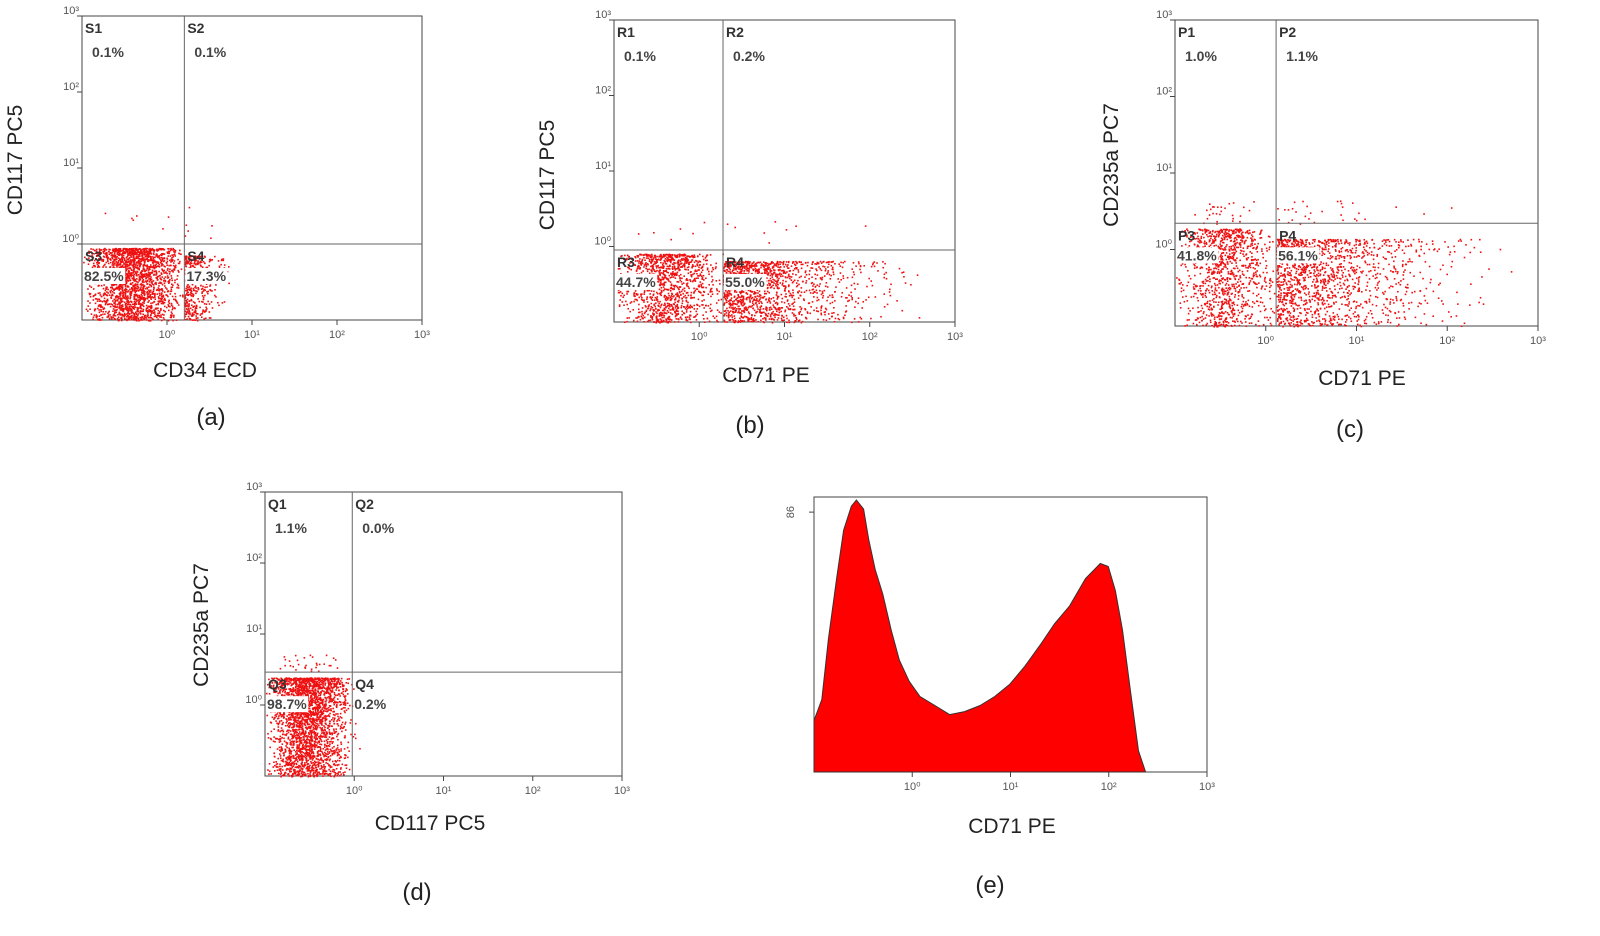  What do you see at coordinates (70, 239) in the screenshot?
I see `y-tick-label: 10⁰` at bounding box center [70, 239].